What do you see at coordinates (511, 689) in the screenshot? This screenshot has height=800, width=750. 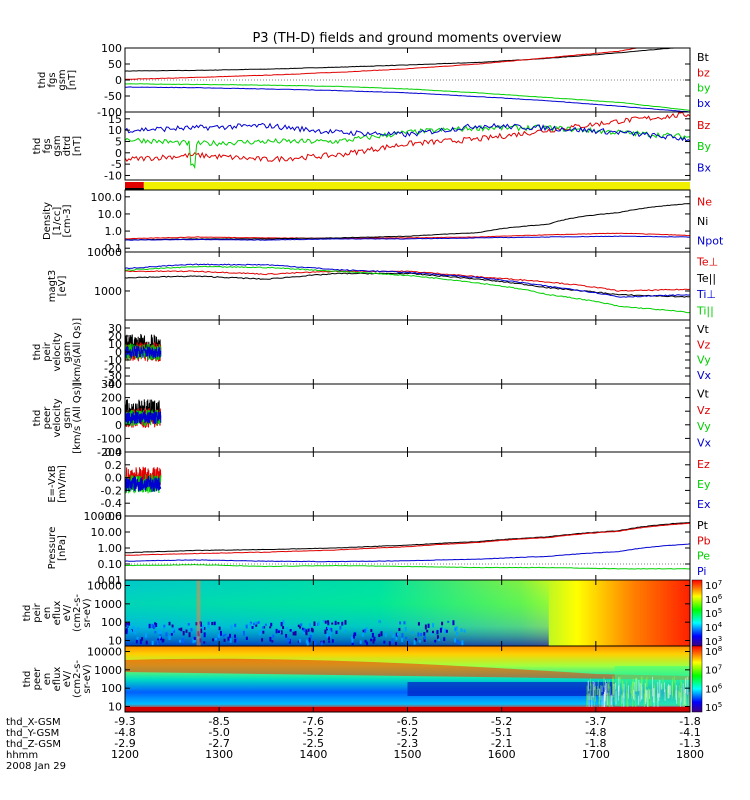 I see `spectrogram-low-band` at bounding box center [511, 689].